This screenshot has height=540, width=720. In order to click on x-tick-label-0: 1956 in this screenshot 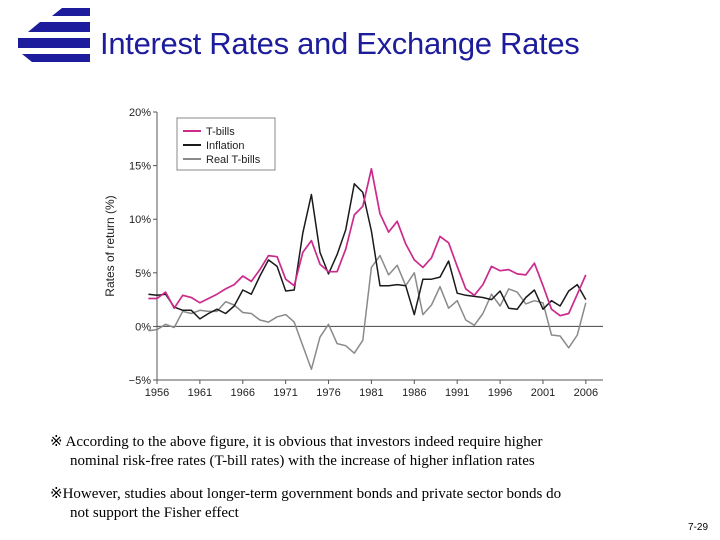, I will do `click(157, 393)`.